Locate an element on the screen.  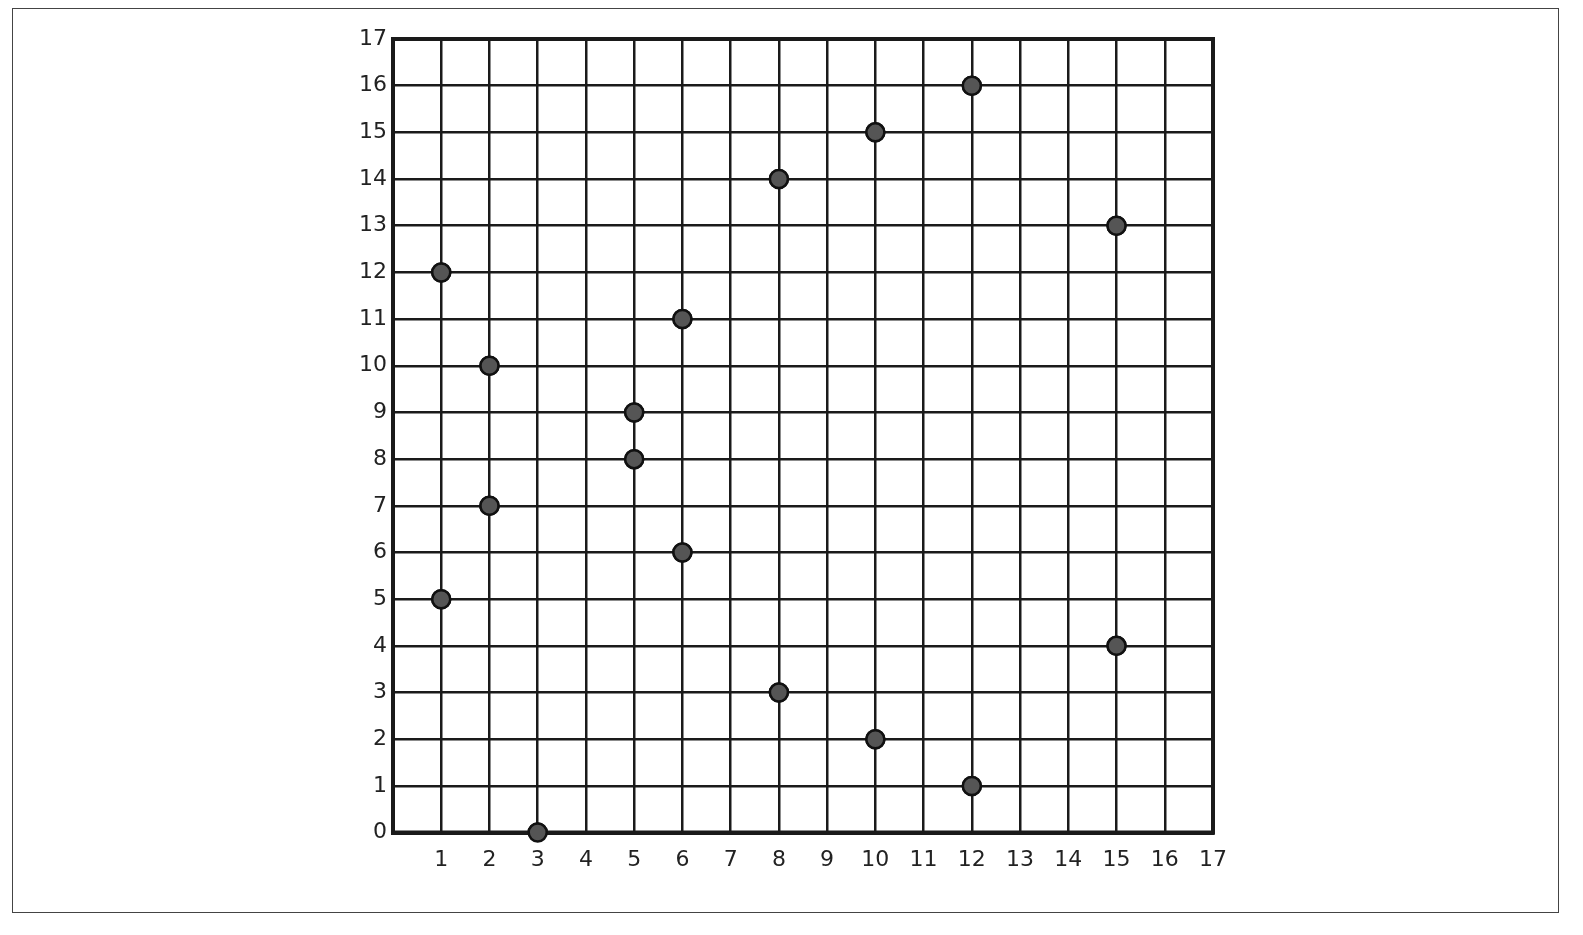
x-tick-label: 8 is located at coordinates (778, 858).